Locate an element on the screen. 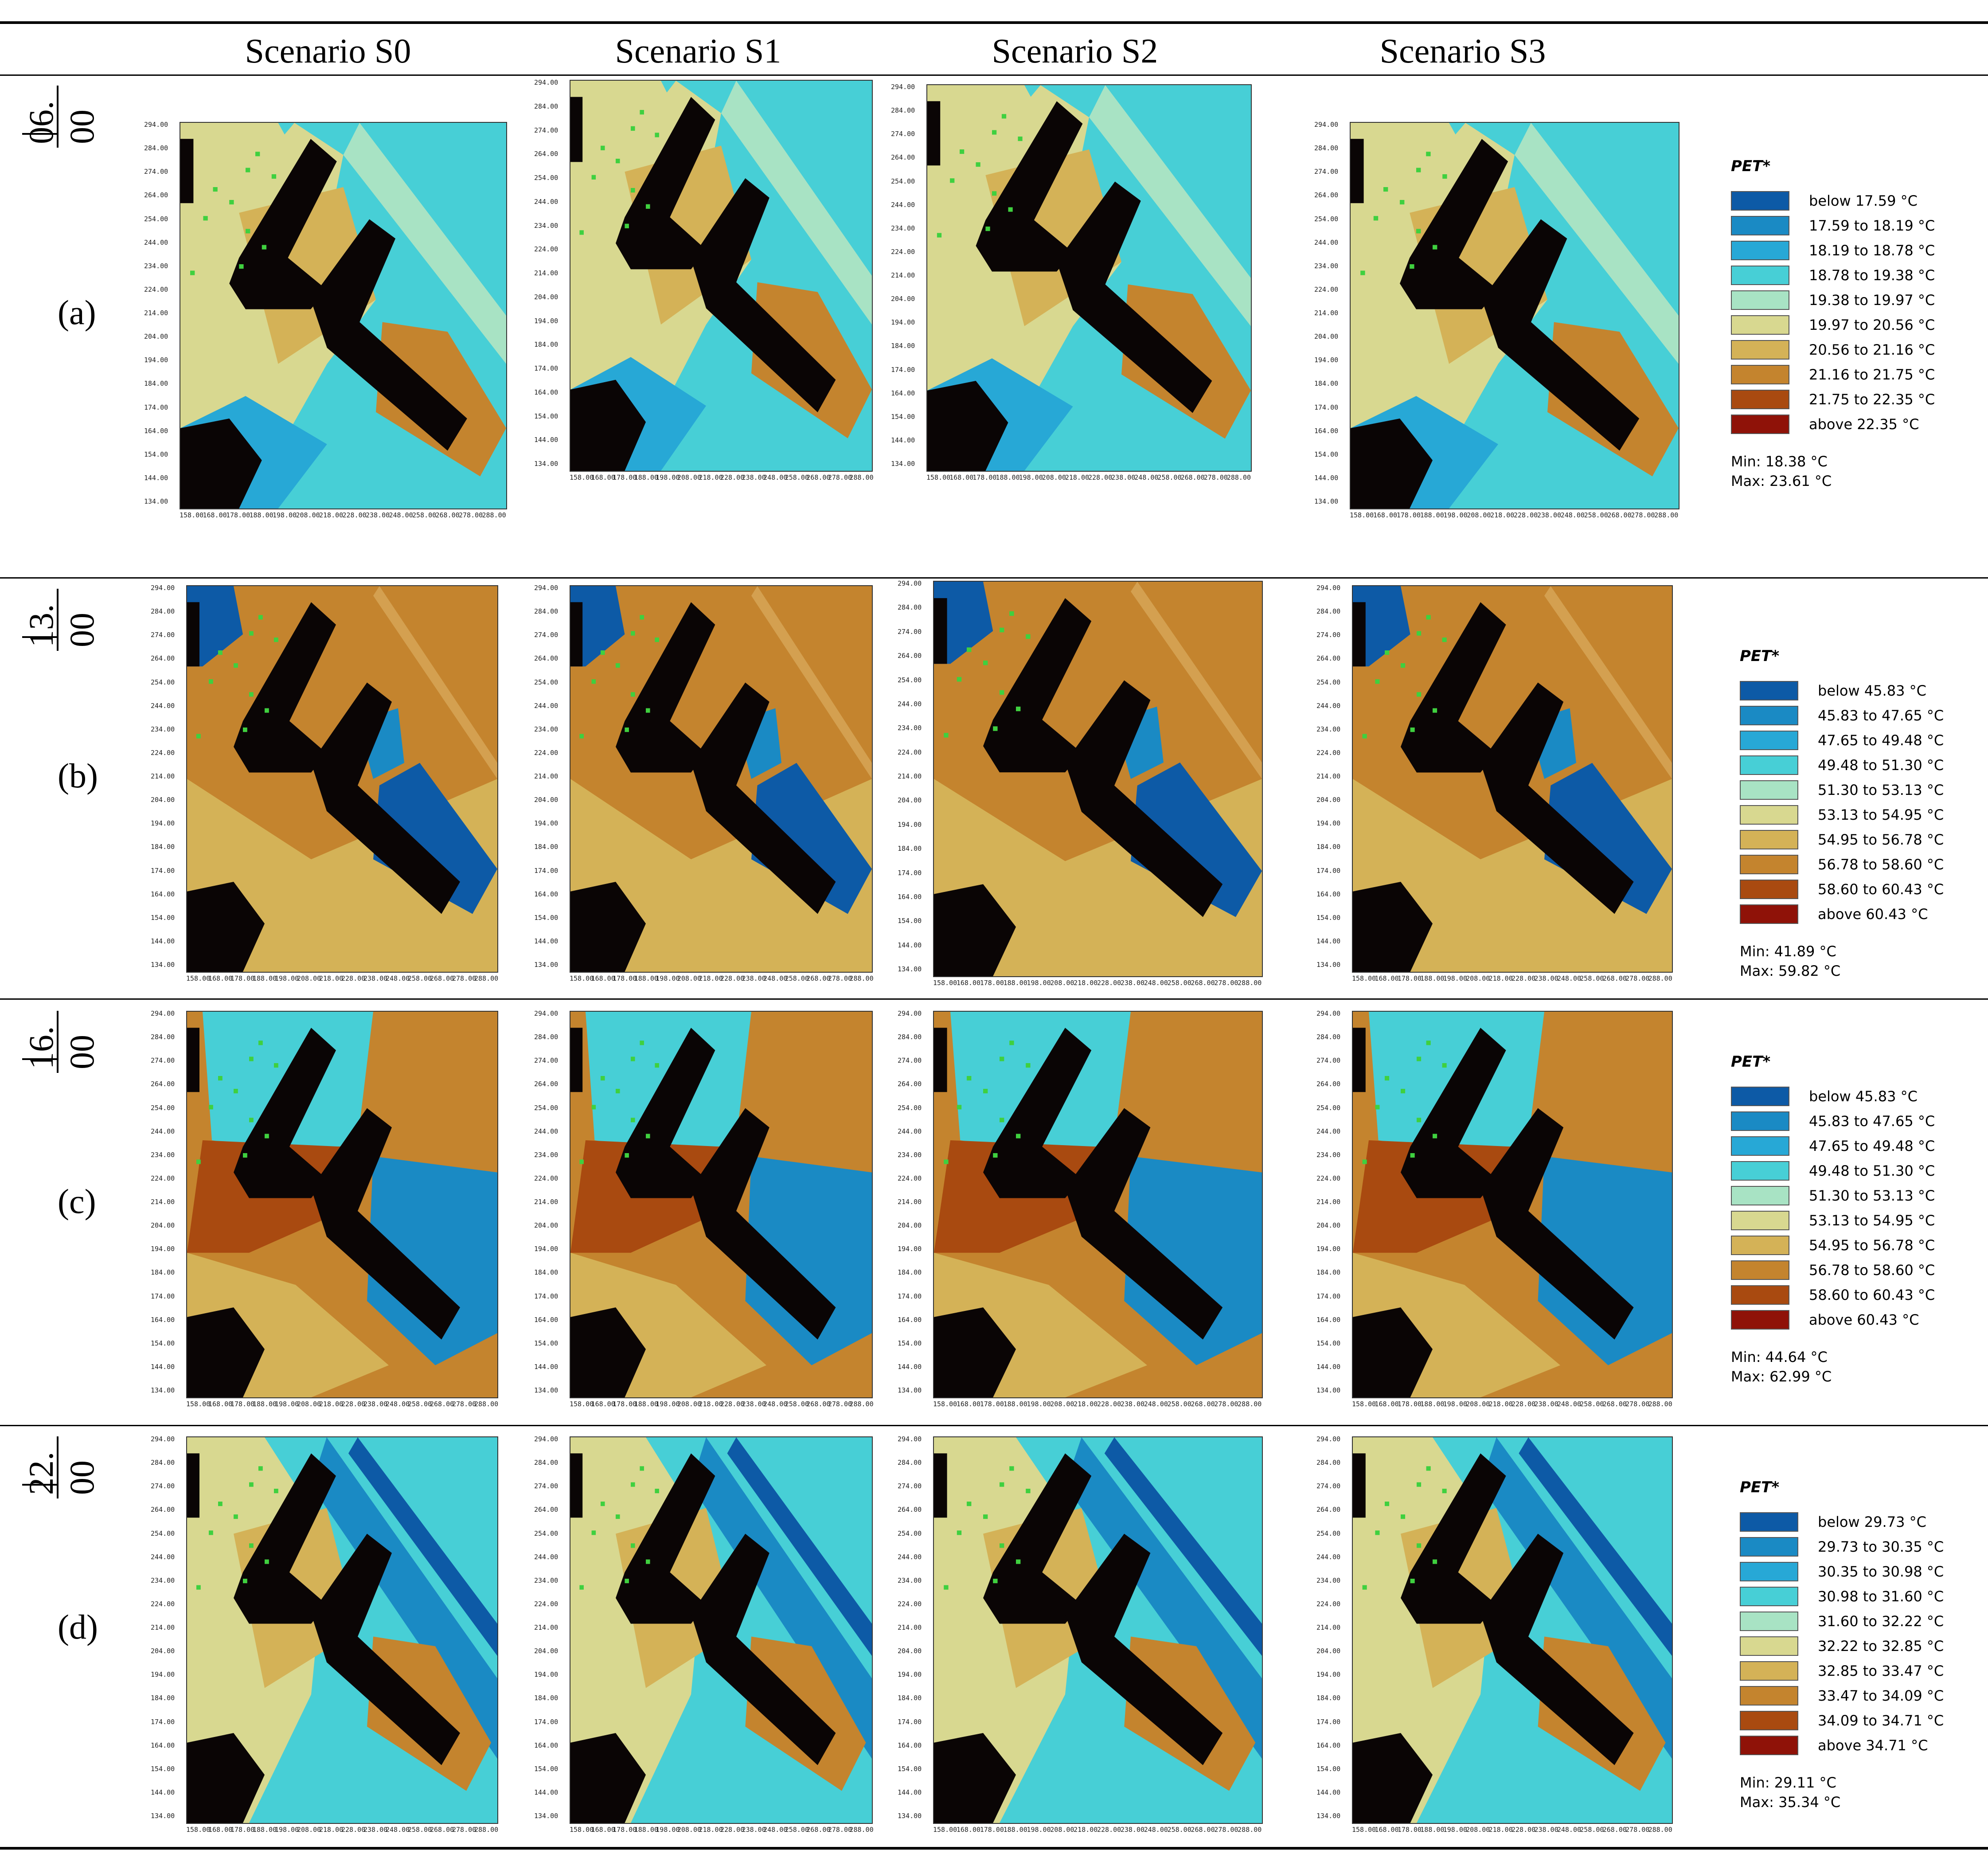 The height and width of the screenshot is (1866, 1988). legend-min: Min: 18.38 °C is located at coordinates (1780, 462).